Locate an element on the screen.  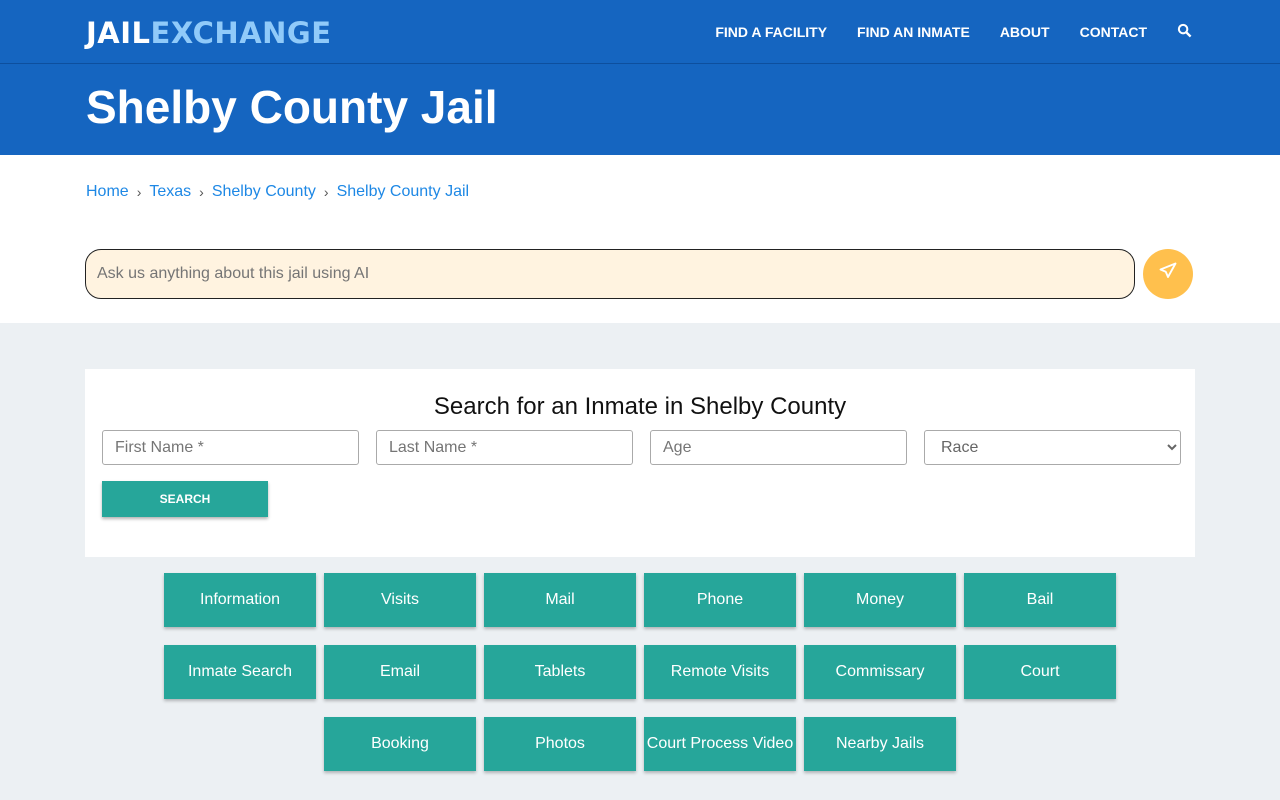
link-booking: Booking is located at coordinates (400, 744).